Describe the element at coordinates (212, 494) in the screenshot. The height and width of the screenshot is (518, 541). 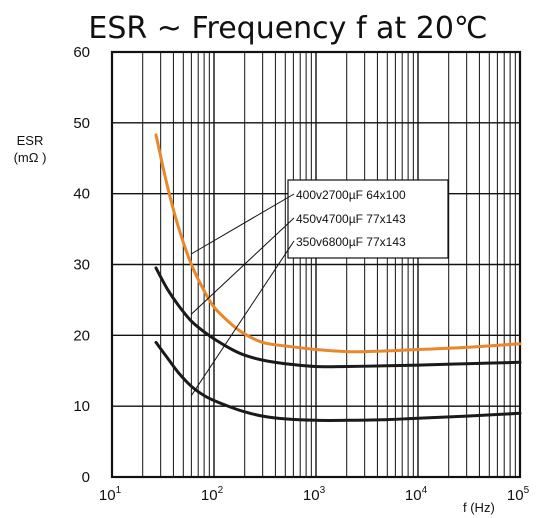
I see `x-tick-label: 10²` at that location.